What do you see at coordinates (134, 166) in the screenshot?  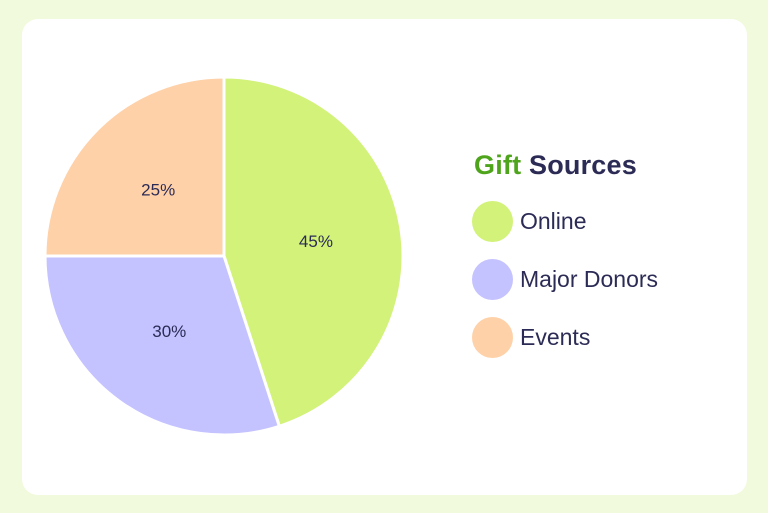 I see `pie-slice-events` at bounding box center [134, 166].